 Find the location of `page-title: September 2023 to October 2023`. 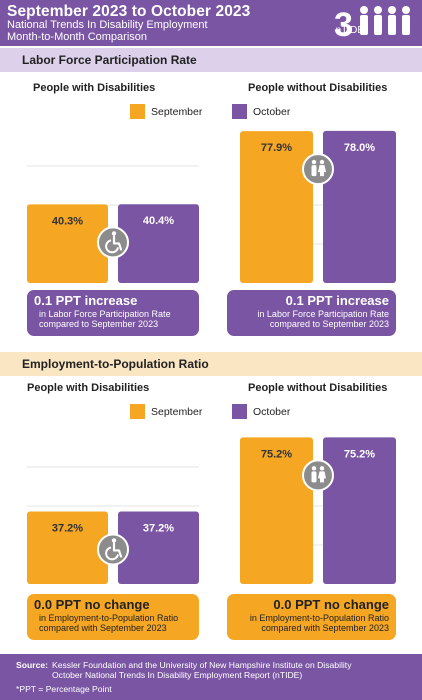

page-title: September 2023 to October 2023 is located at coordinates (129, 11).